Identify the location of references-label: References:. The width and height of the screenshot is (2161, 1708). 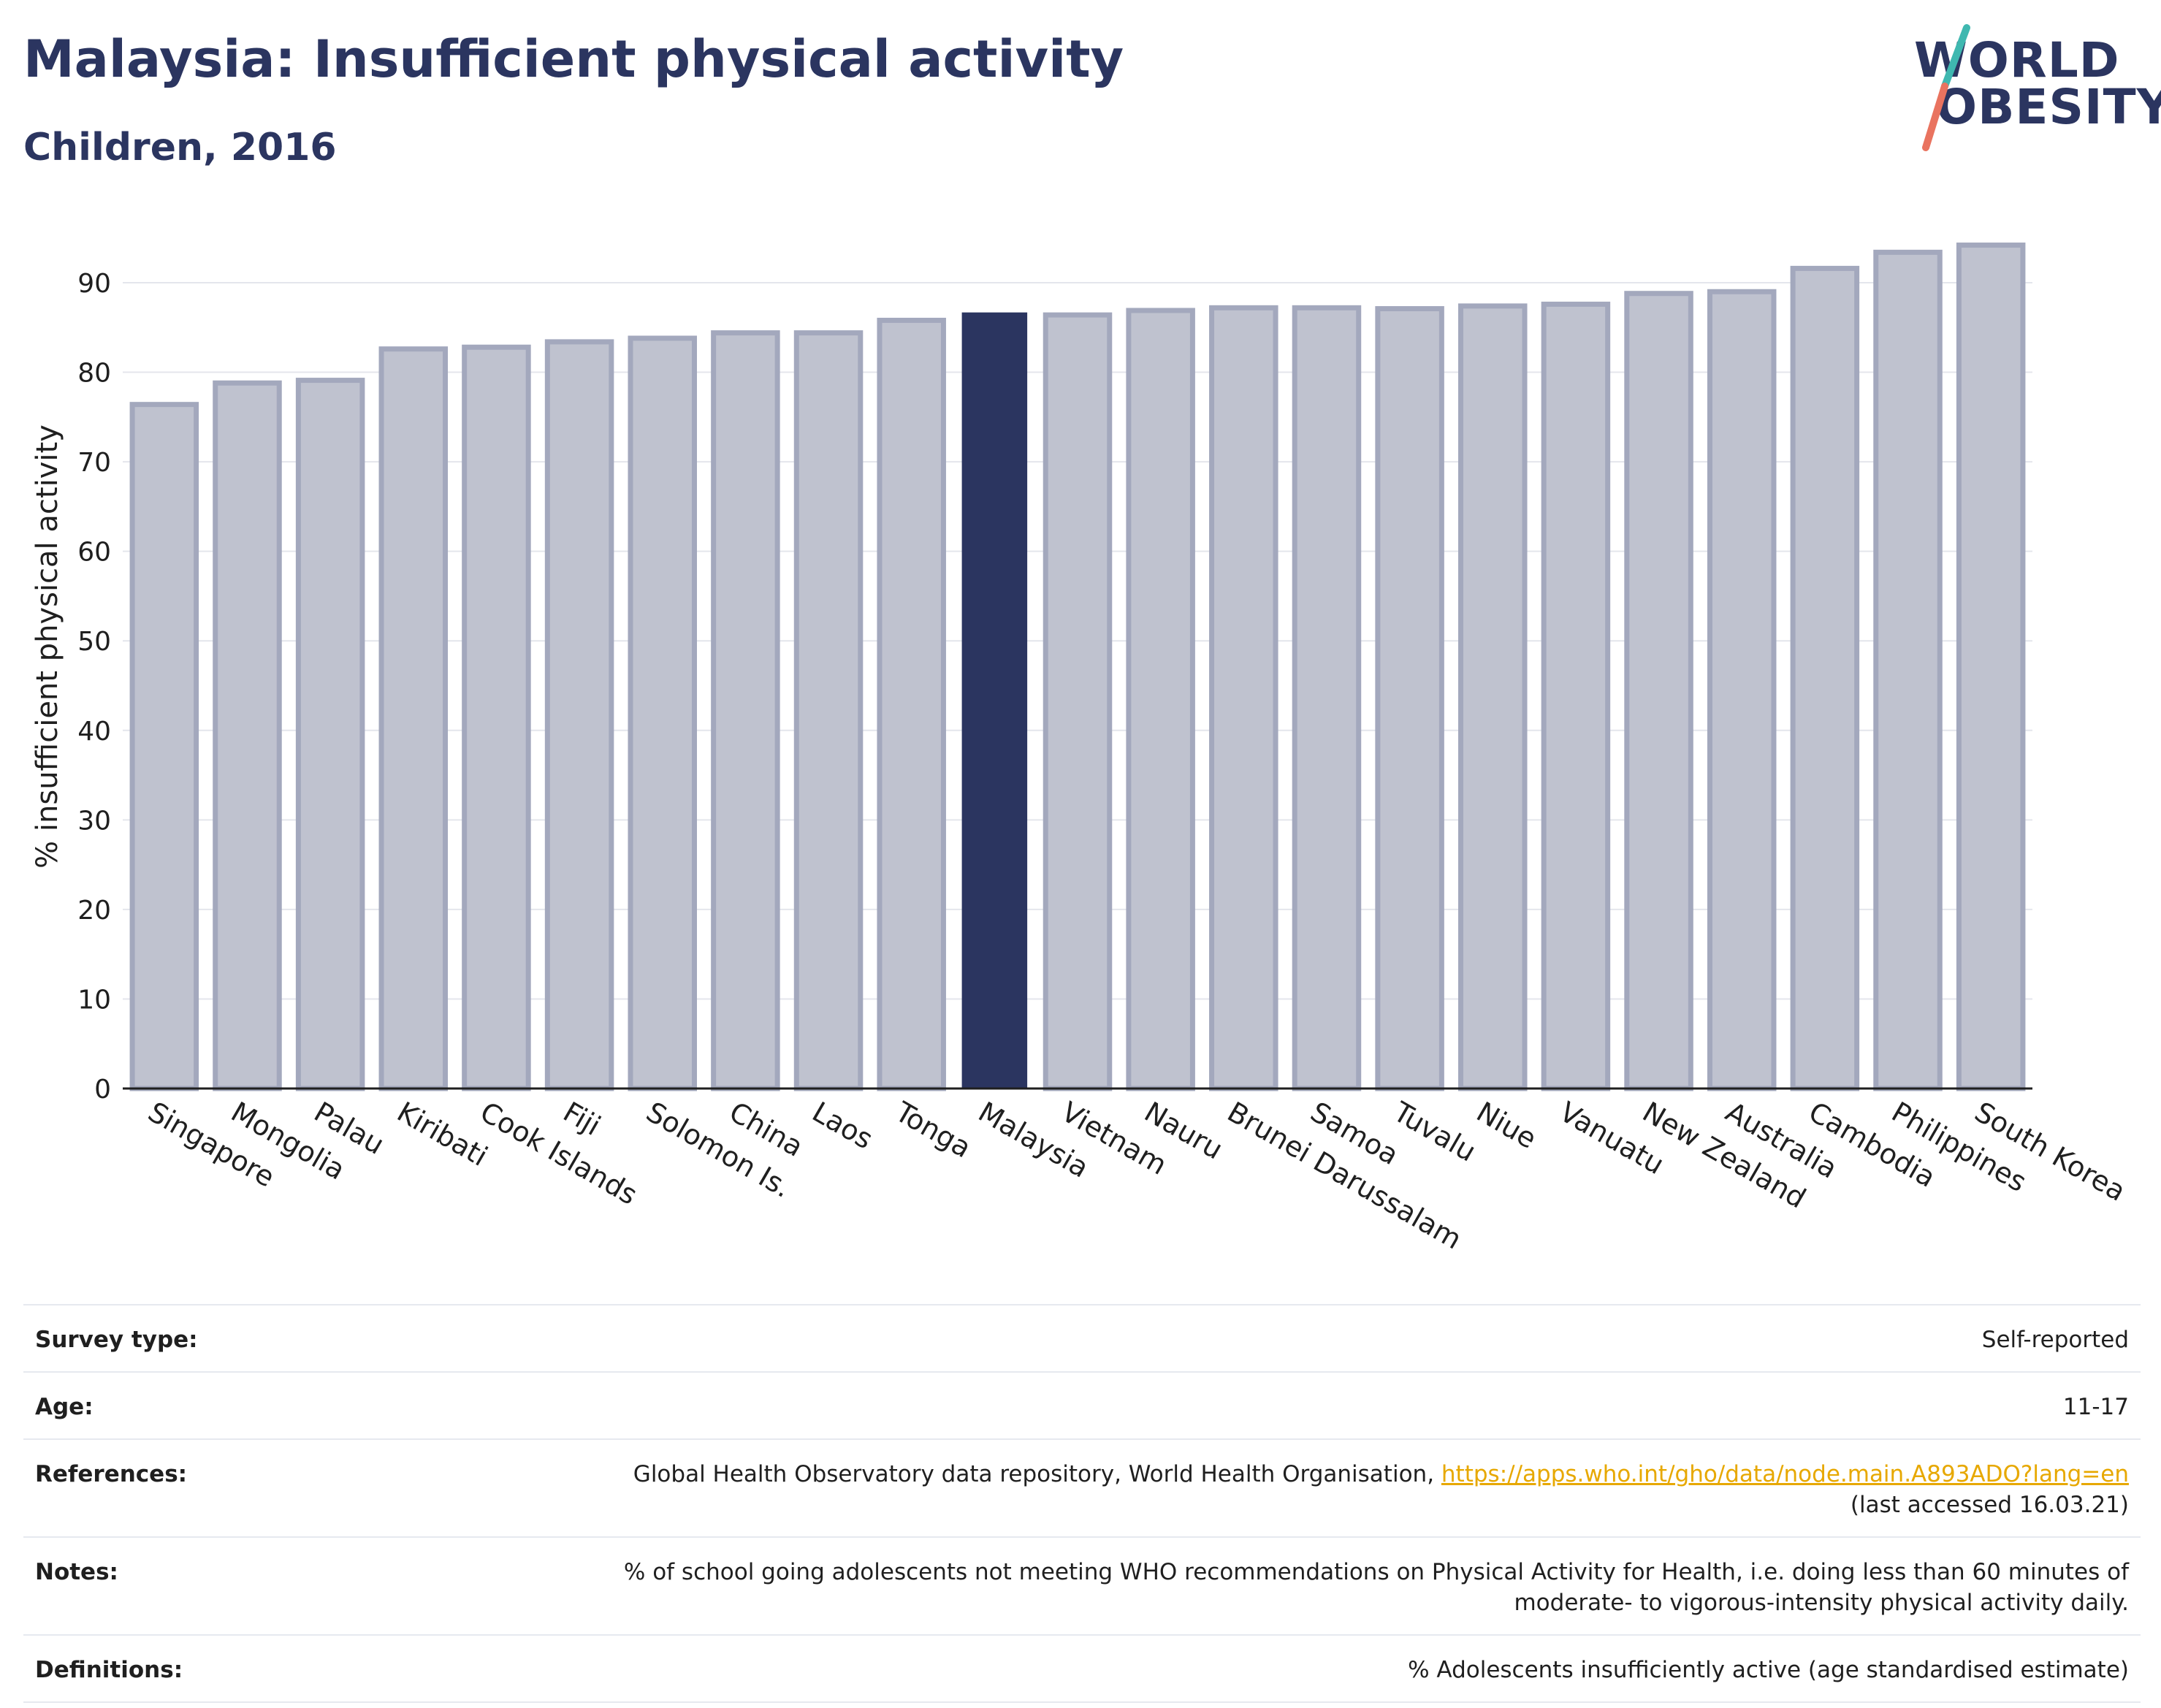
(111, 1474).